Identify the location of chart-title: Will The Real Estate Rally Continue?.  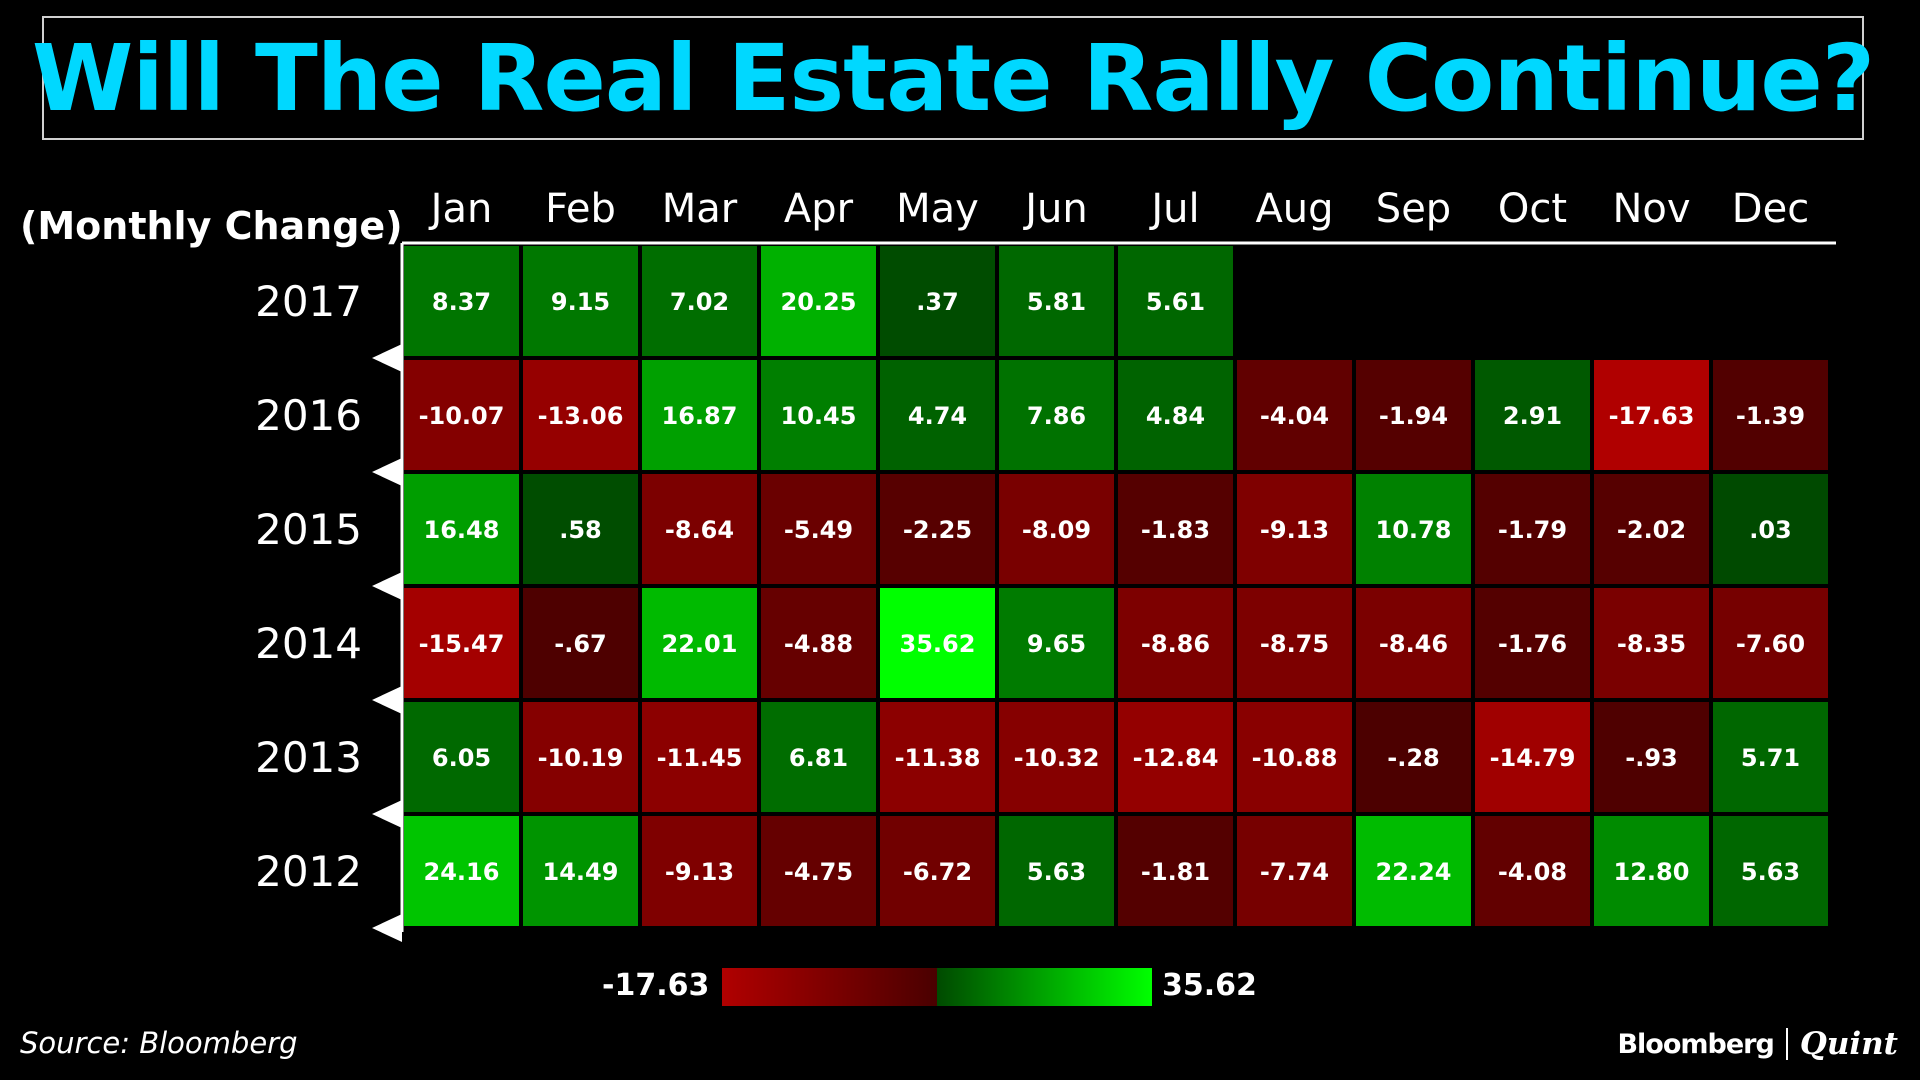
(953, 78).